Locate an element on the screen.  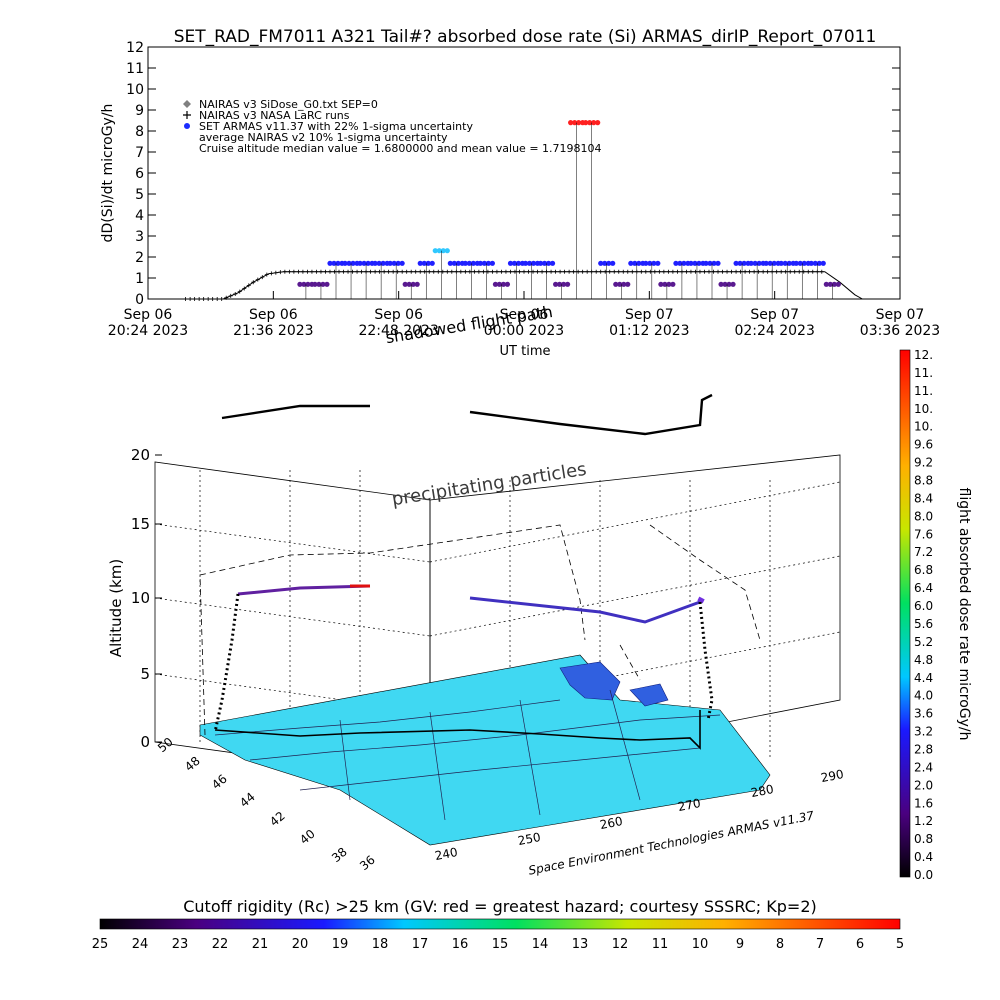
cutoff-rigidity-colorbar-tick-label: 25 is located at coordinates (100, 944).